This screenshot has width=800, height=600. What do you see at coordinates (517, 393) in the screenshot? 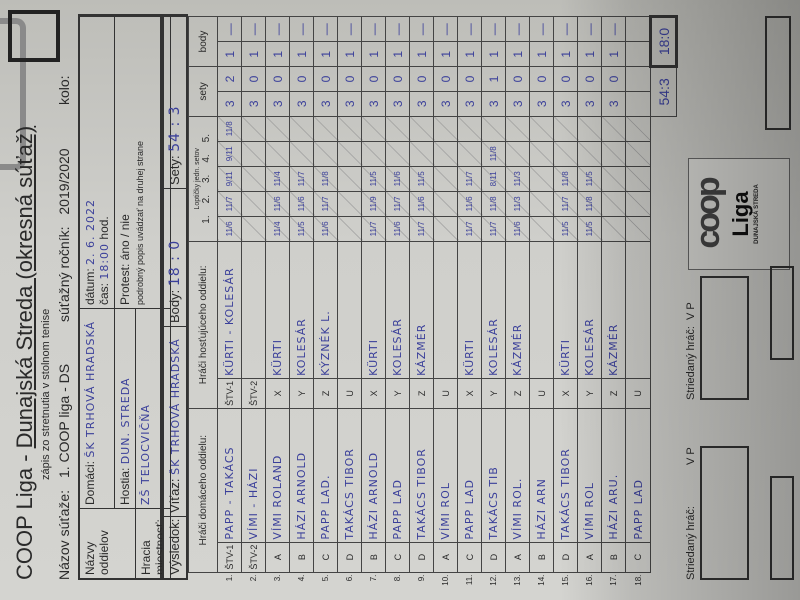
I see `away-slot: Z` at bounding box center [517, 393].